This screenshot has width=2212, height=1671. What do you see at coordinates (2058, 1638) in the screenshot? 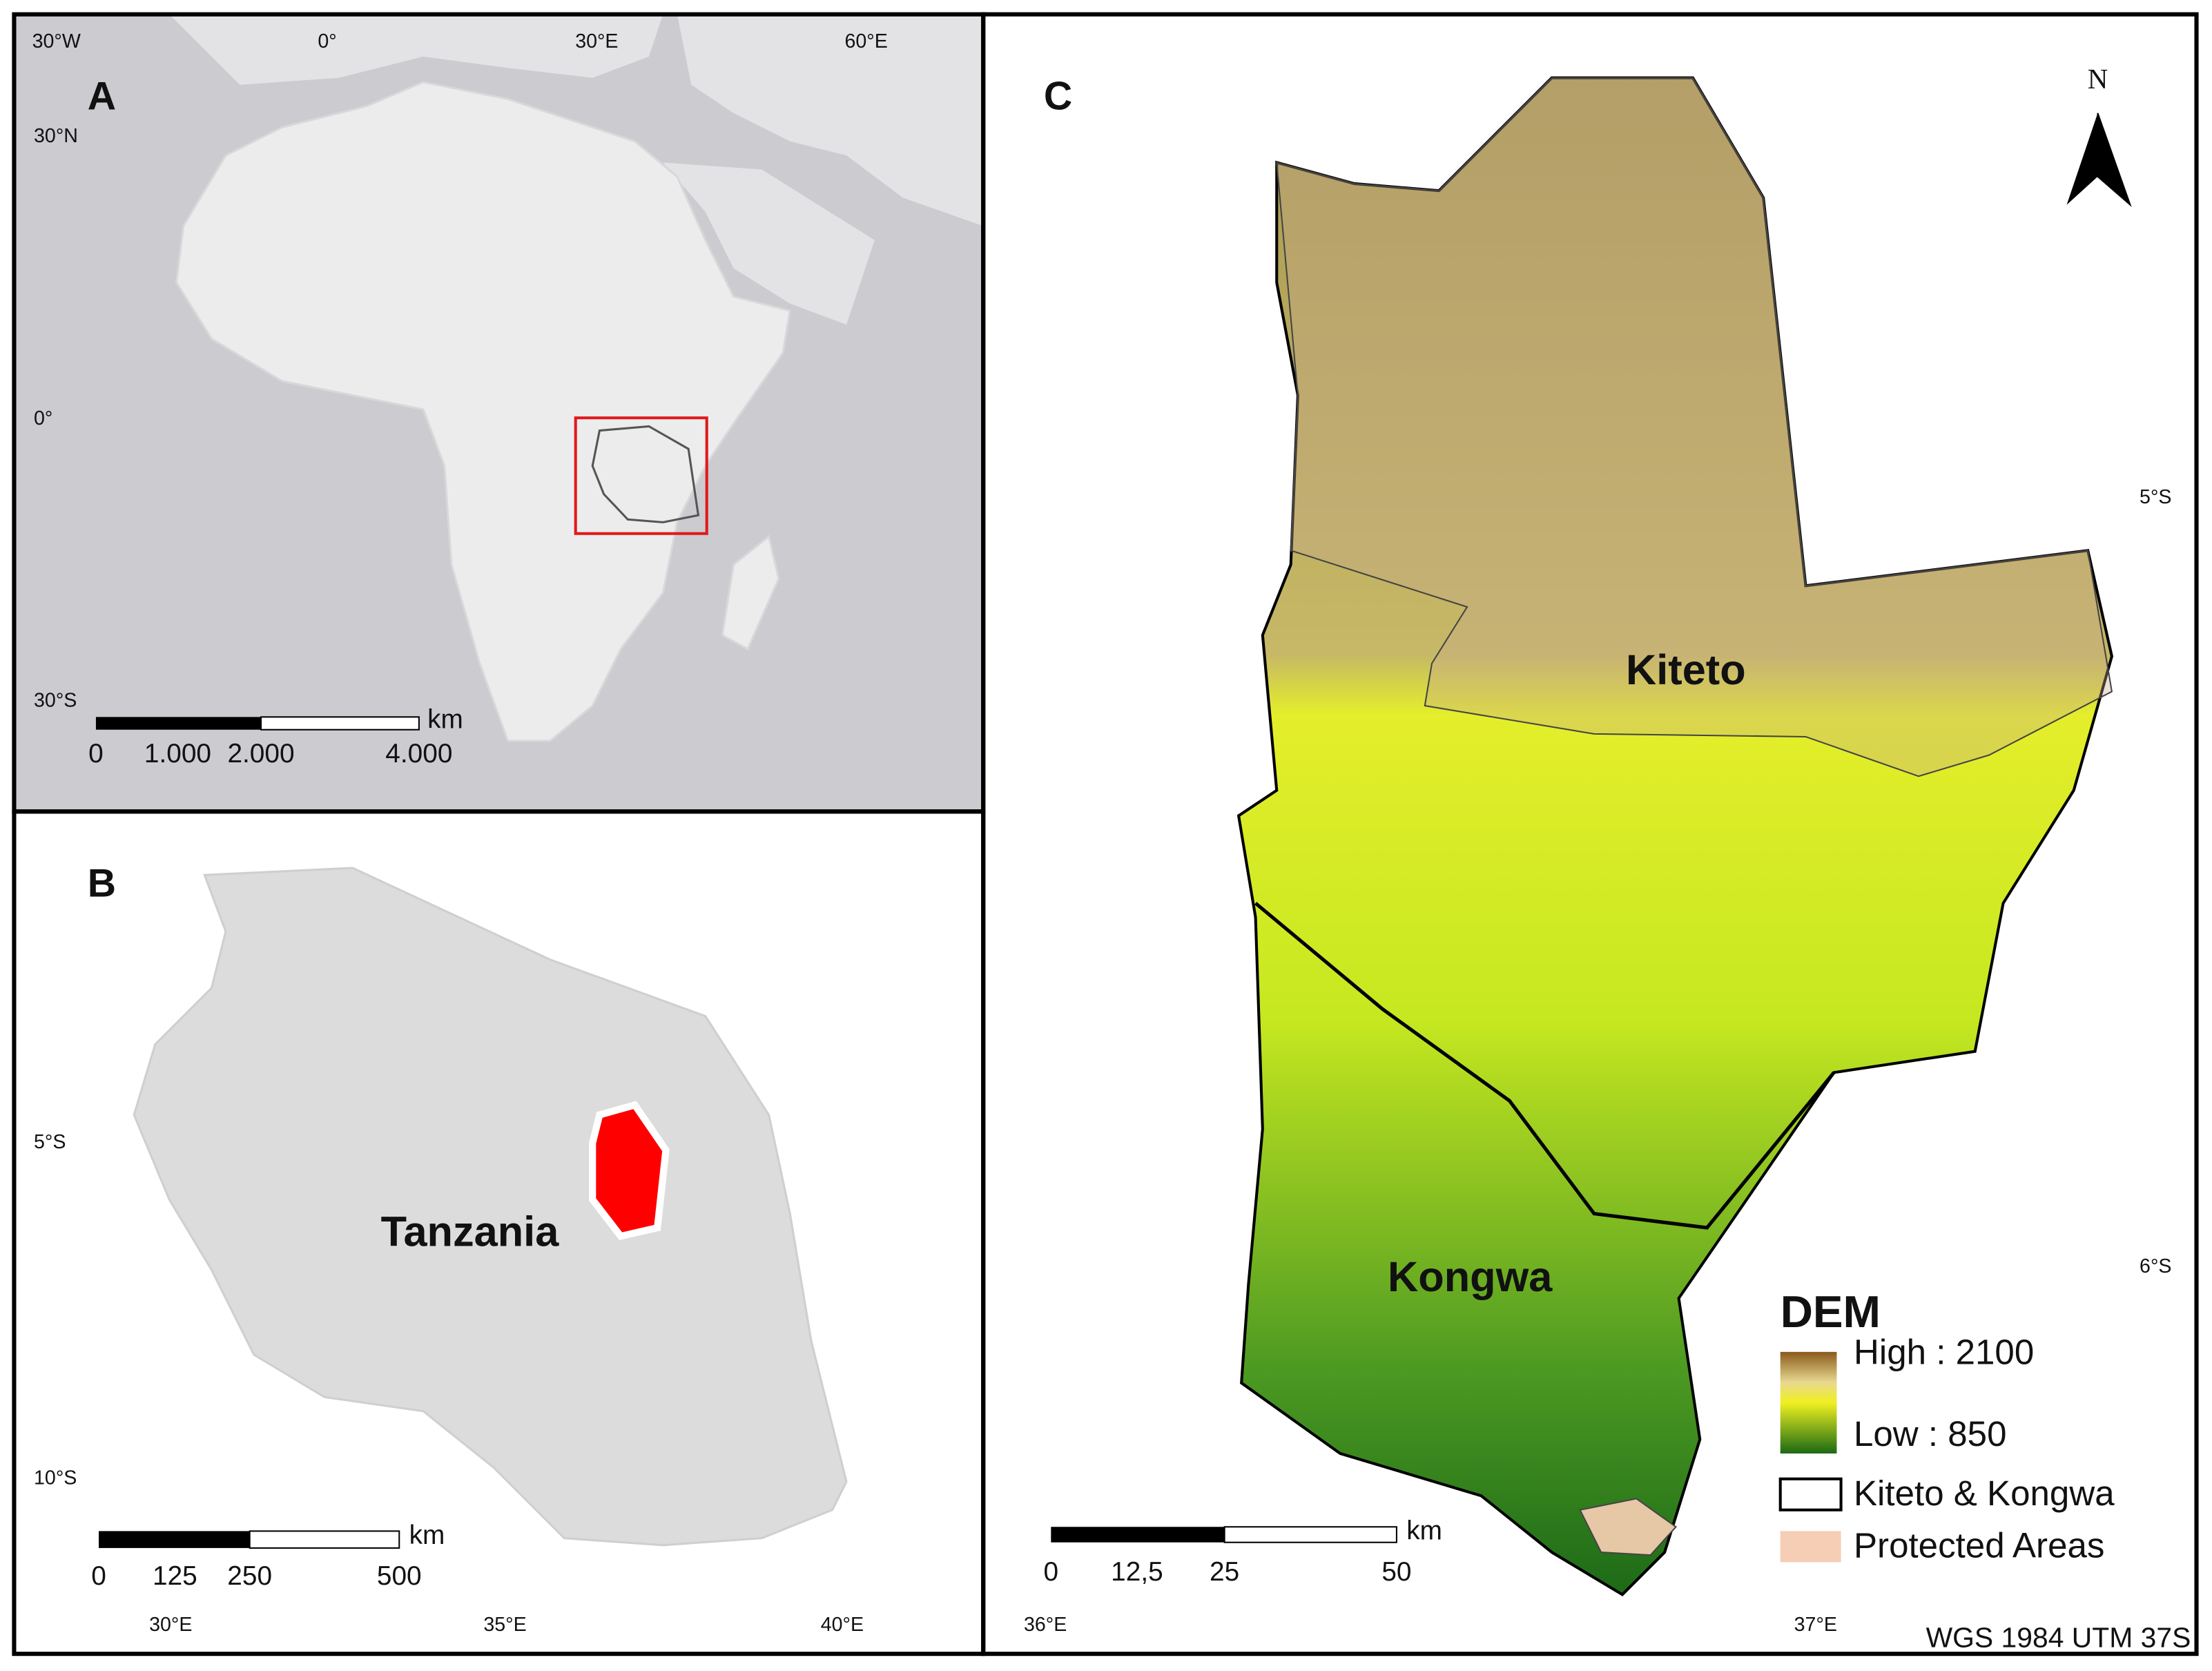
I see `projection: WGS 1984 UTM 37S` at bounding box center [2058, 1638].